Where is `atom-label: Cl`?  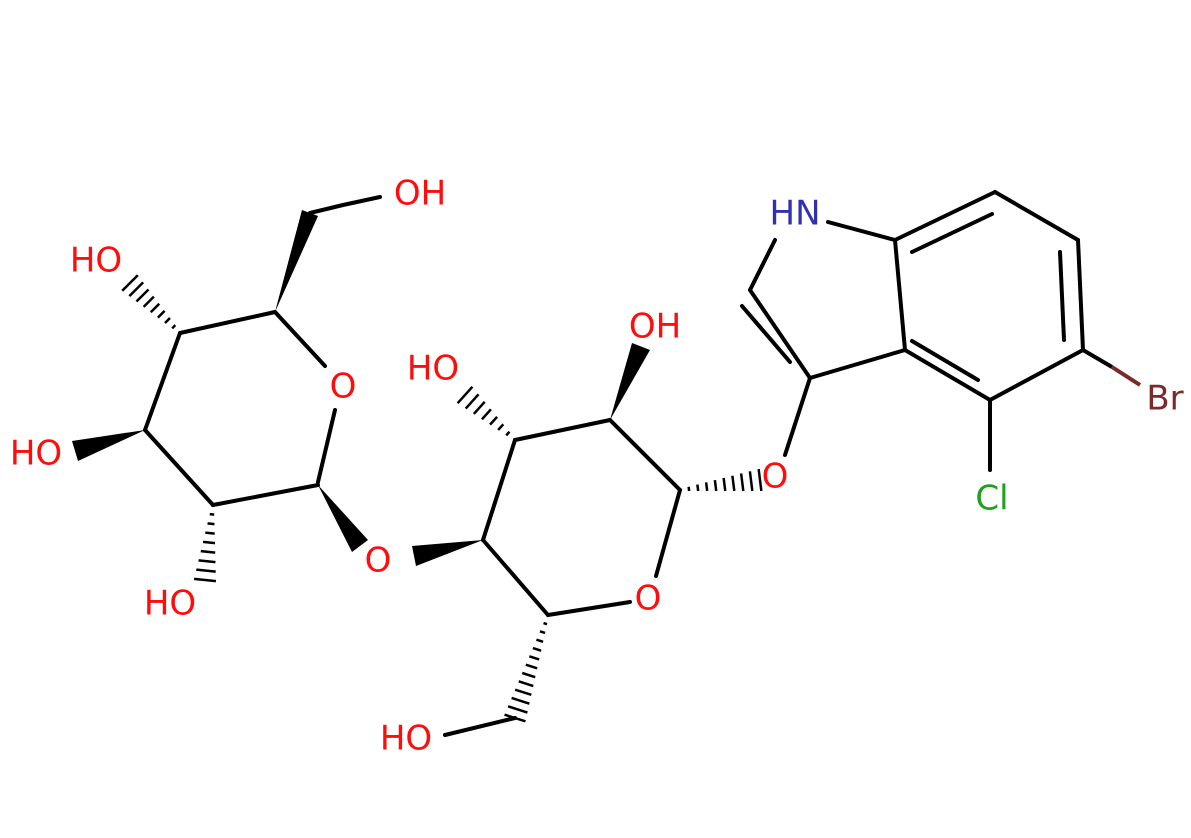 atom-label: Cl is located at coordinates (991, 499).